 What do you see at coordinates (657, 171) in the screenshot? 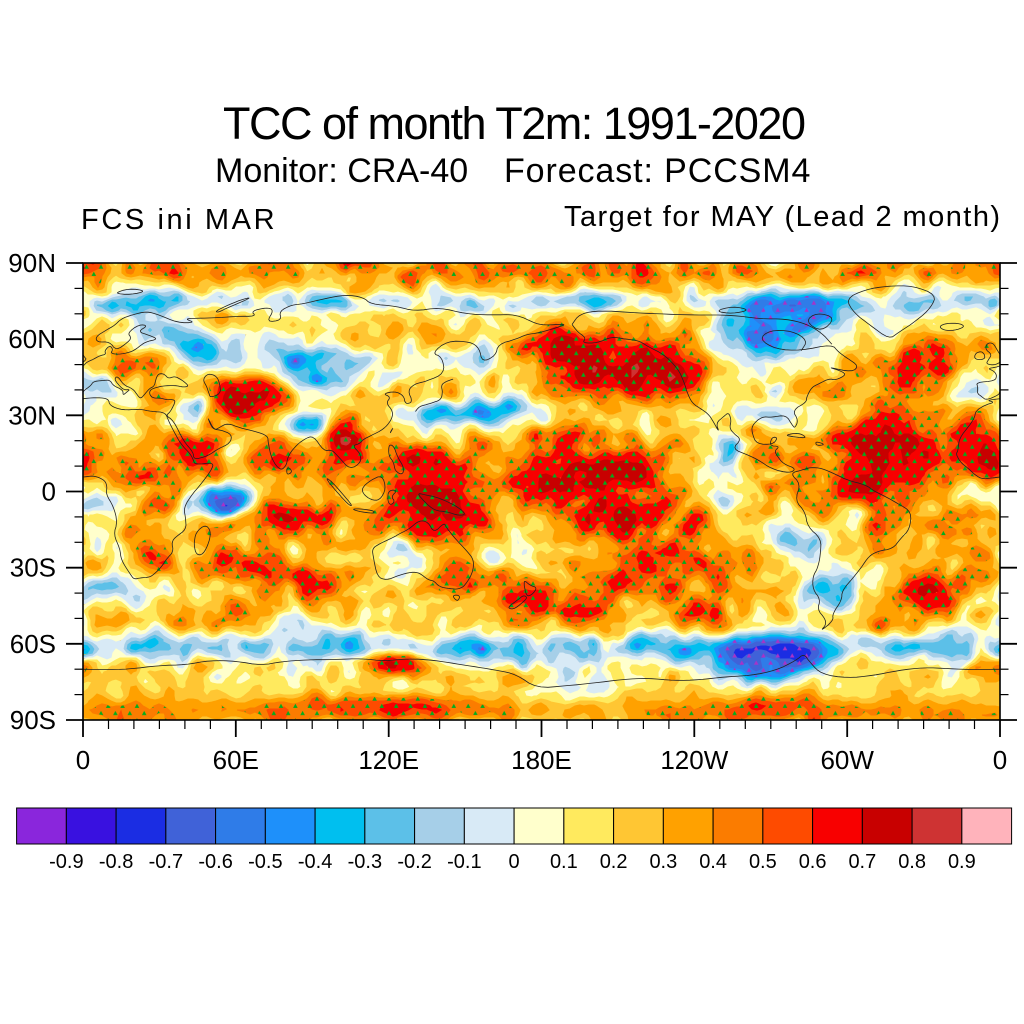
I see `svg-text: Forecast: PCCSM4` at bounding box center [657, 171].